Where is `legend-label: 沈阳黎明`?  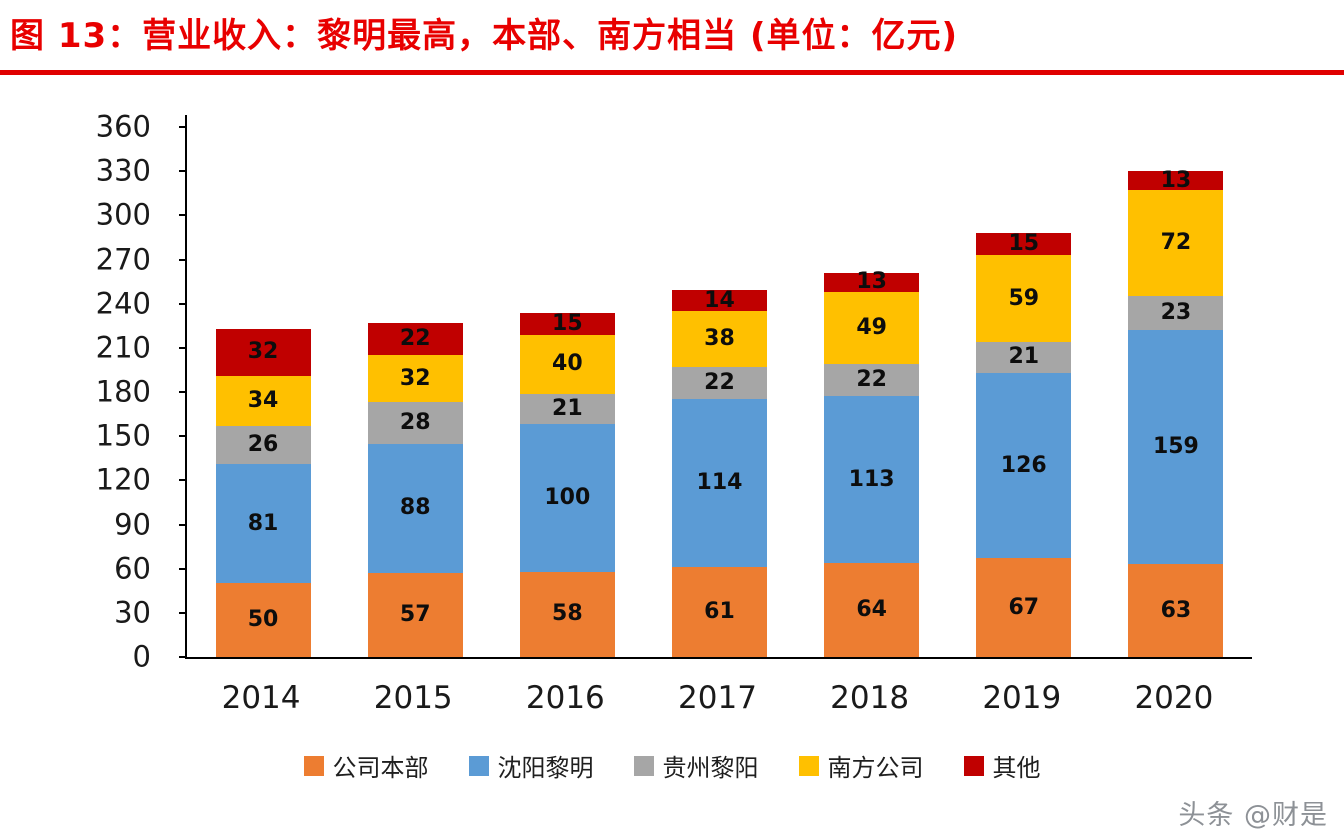 legend-label: 沈阳黎明 is located at coordinates (545, 768).